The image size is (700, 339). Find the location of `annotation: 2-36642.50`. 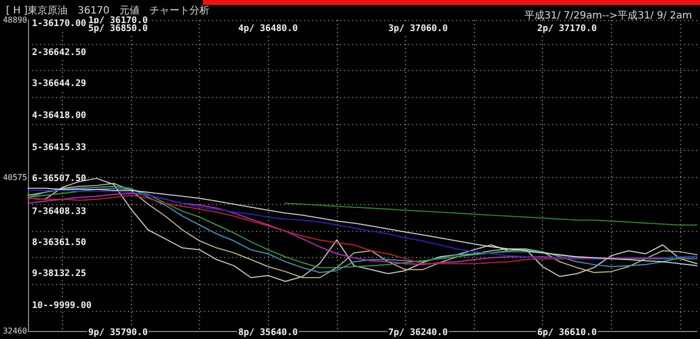

annotation: 2-36642.50 is located at coordinates (59, 53).